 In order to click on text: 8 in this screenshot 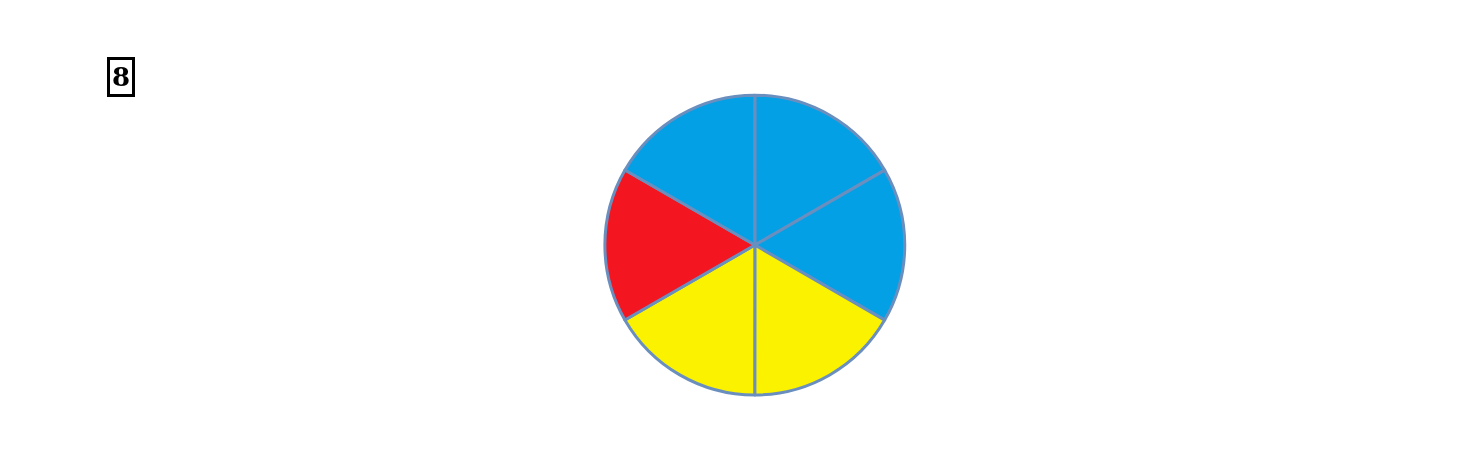, I will do `click(121, 77)`.